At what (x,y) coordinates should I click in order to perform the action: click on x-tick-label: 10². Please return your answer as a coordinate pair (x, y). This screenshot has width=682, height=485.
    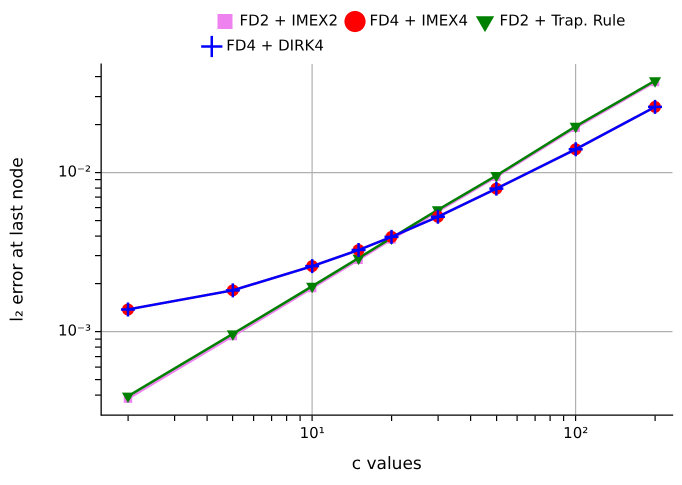
    Looking at the image, I should click on (575, 433).